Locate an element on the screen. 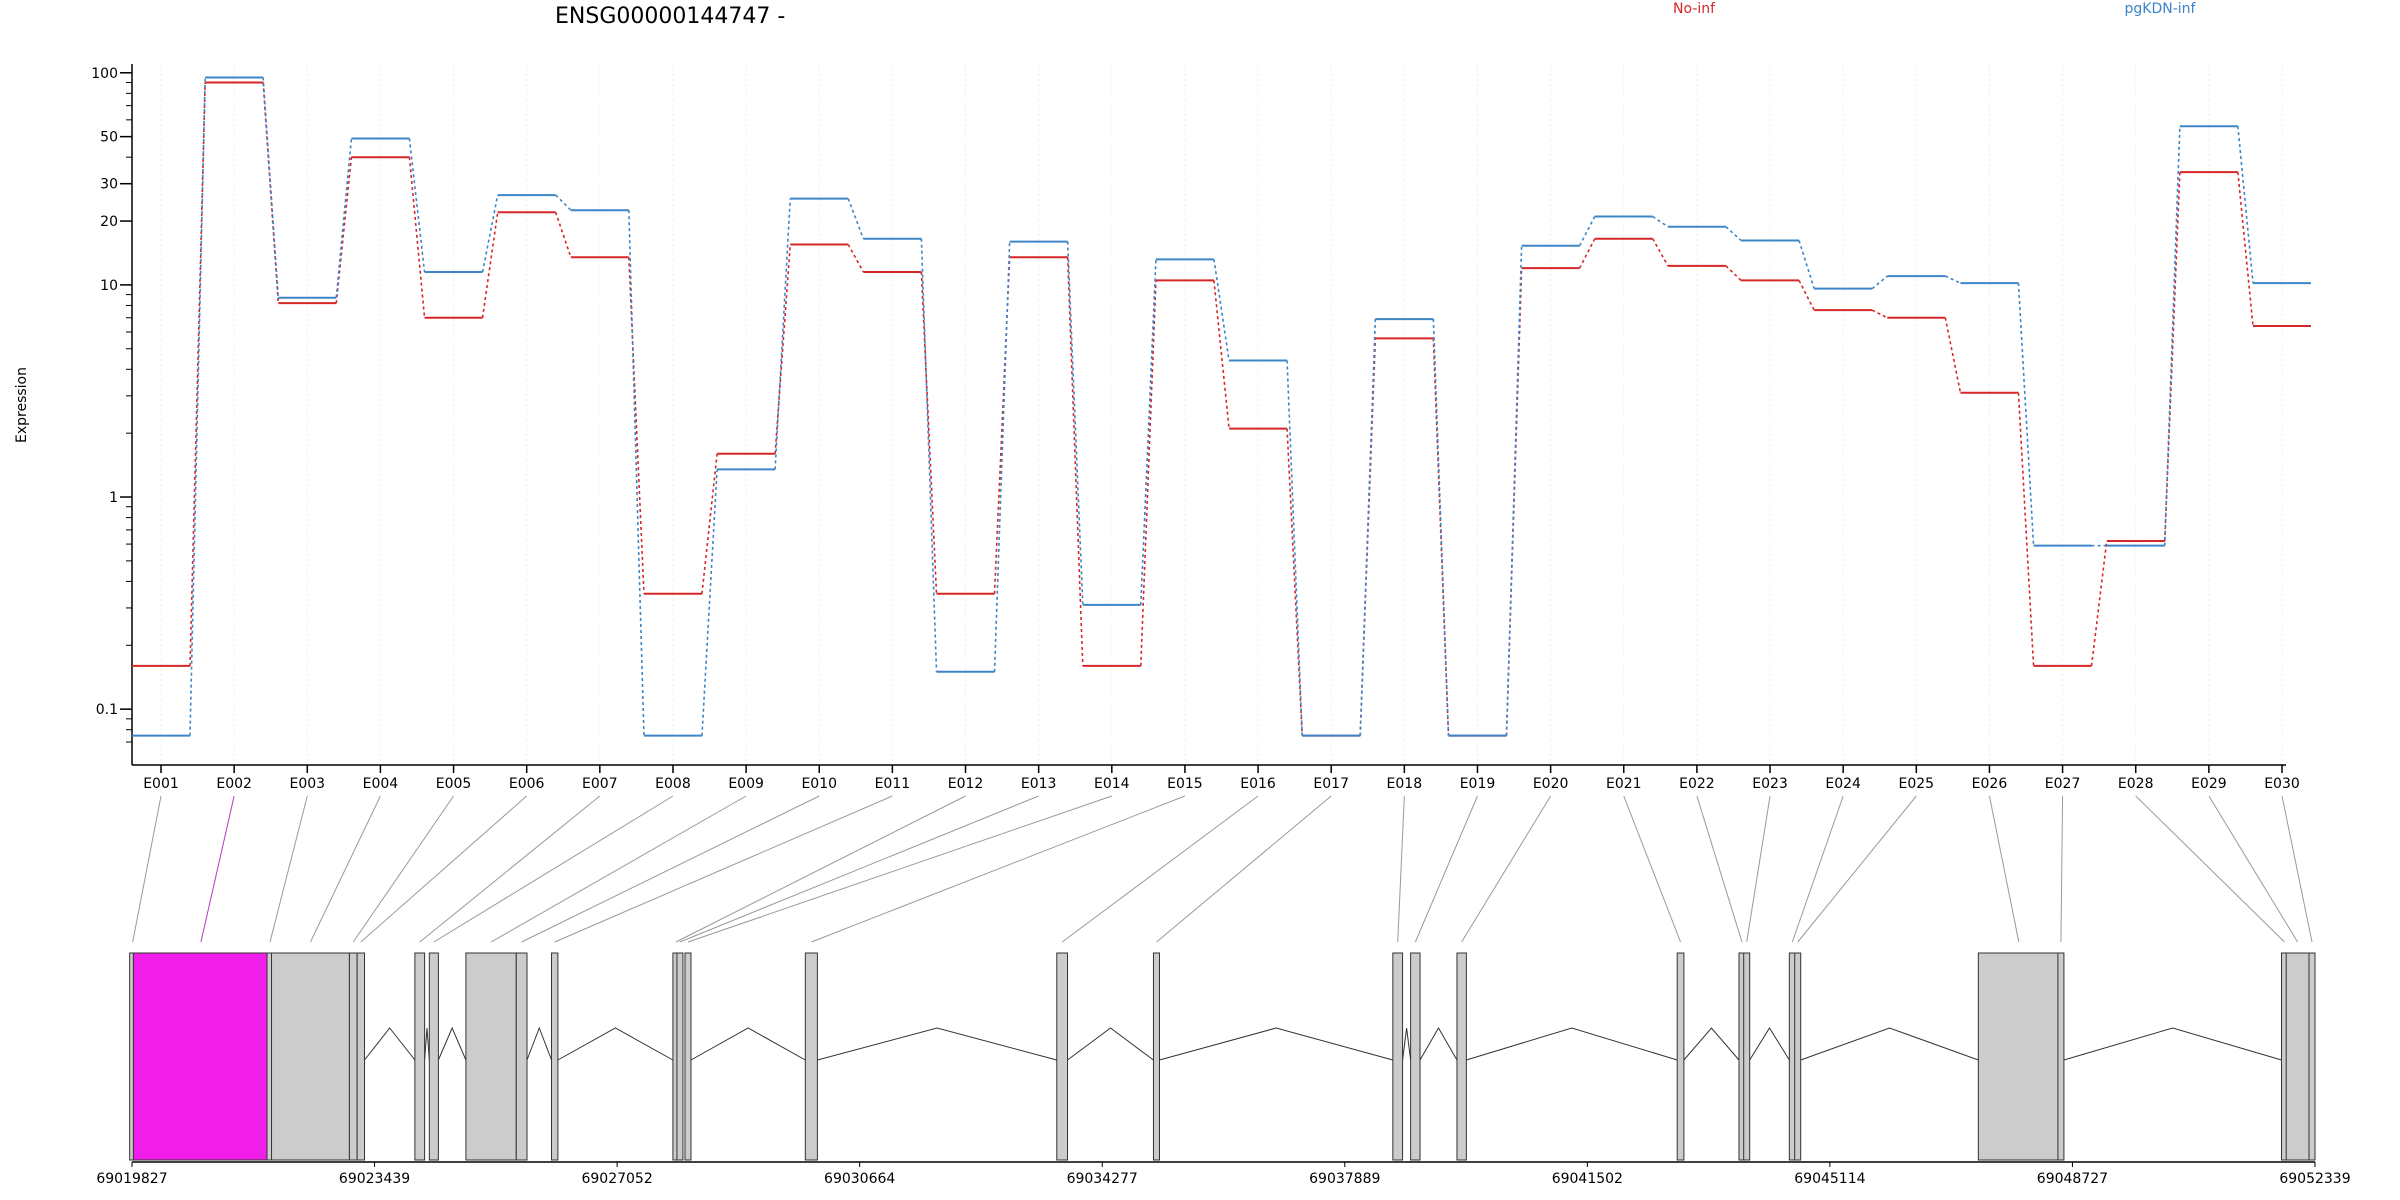  x-tick-label: E024 is located at coordinates (1843, 784).